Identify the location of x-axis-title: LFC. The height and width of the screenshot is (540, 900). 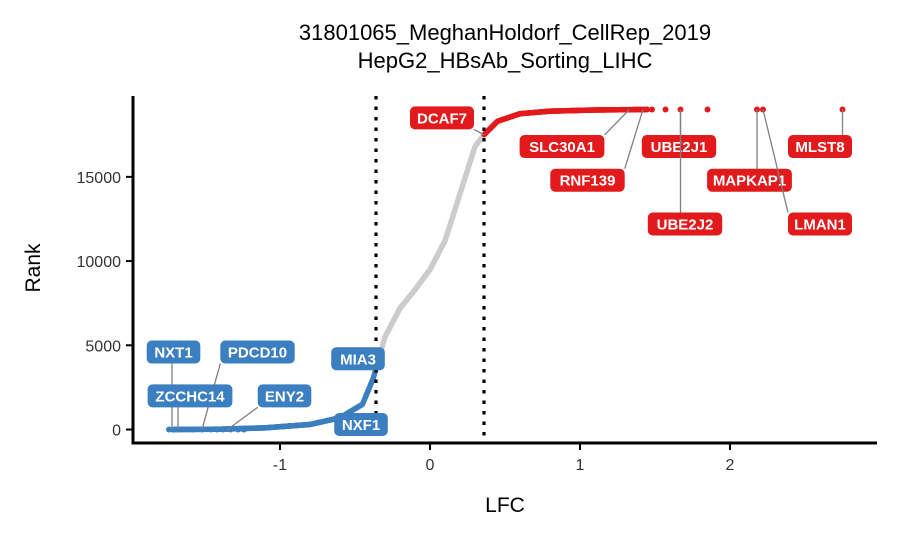
(505, 505).